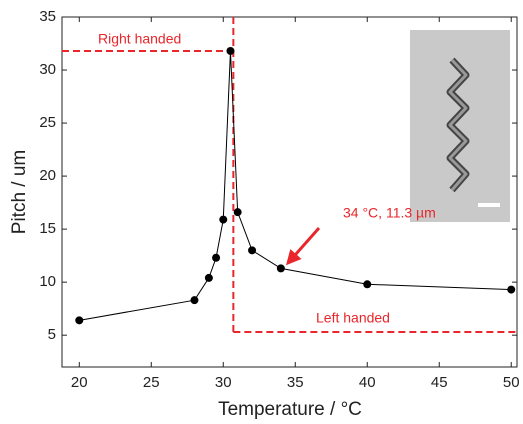 The image size is (523, 424). Describe the element at coordinates (367, 382) in the screenshot. I see `x-tick-label: 40` at that location.